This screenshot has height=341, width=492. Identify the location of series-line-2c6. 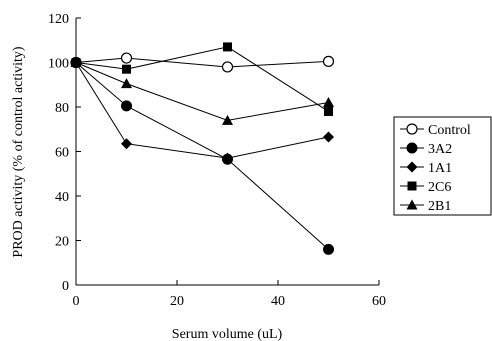
(202, 79).